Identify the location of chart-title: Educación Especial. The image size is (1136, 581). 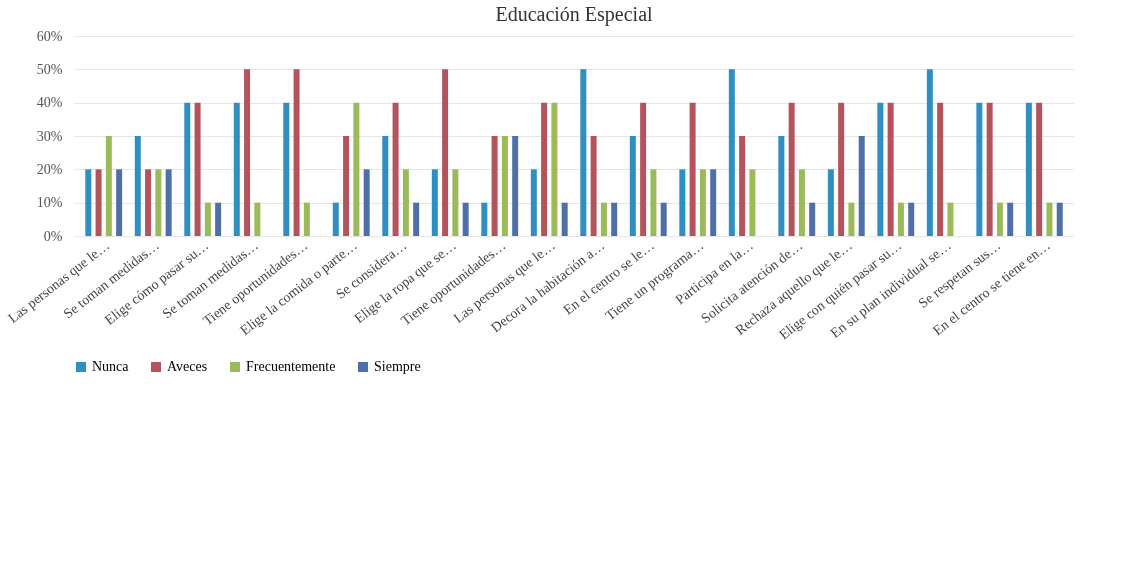
(574, 14).